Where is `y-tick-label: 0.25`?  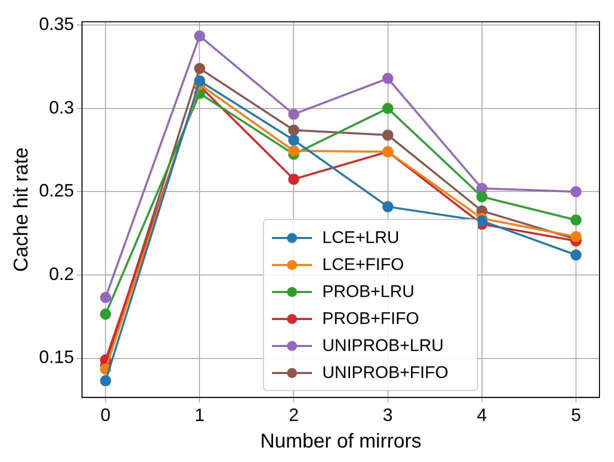 y-tick-label: 0.25 is located at coordinates (56, 190).